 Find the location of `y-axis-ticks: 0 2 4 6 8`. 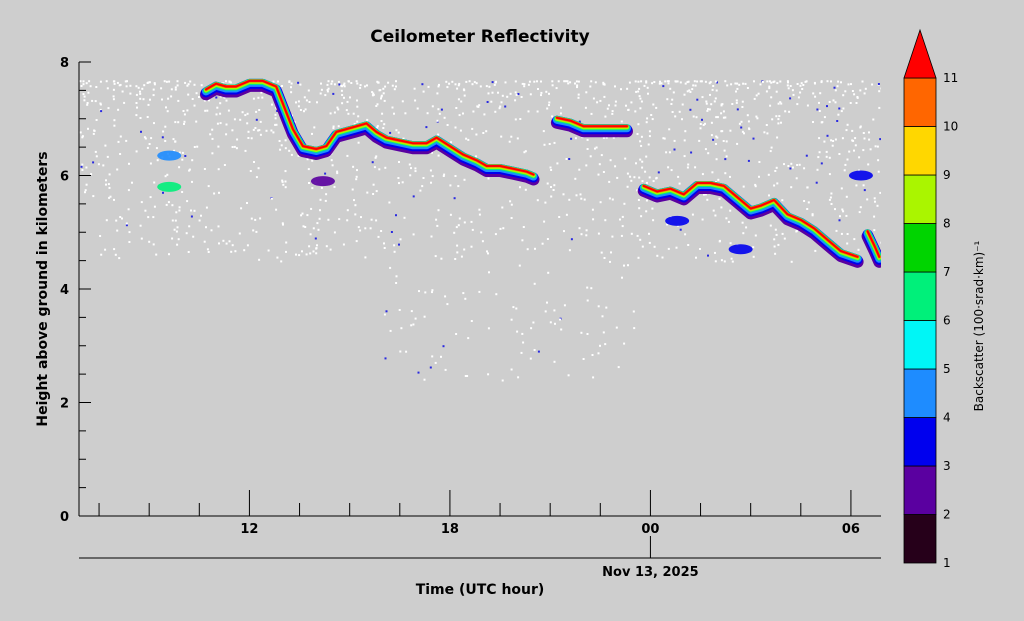

y-axis-ticks: 0 2 4 6 8 is located at coordinates (75, 290).